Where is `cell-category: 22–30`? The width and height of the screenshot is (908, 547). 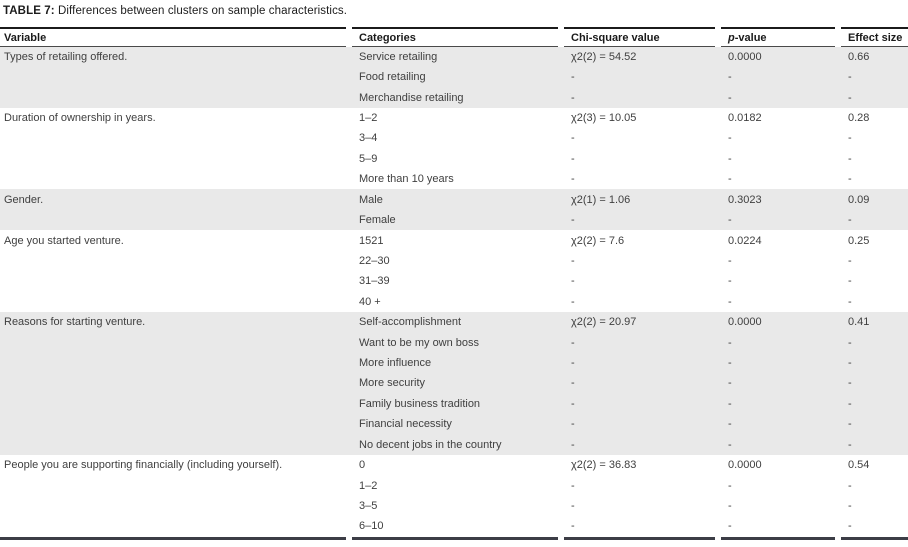
cell-category: 22–30 is located at coordinates (374, 260).